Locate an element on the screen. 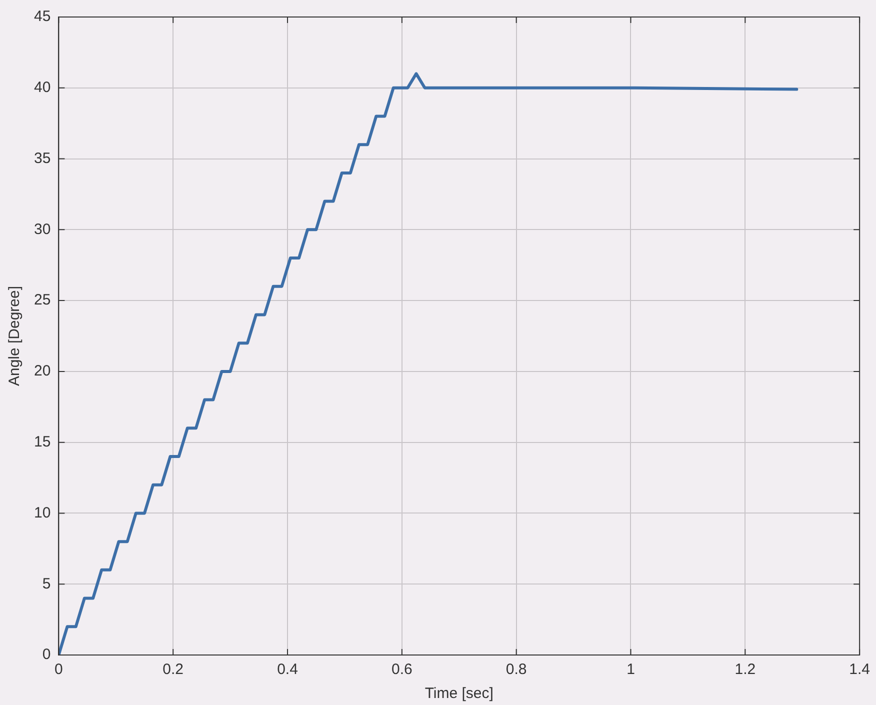  y-tick-label: 35 is located at coordinates (42, 158).